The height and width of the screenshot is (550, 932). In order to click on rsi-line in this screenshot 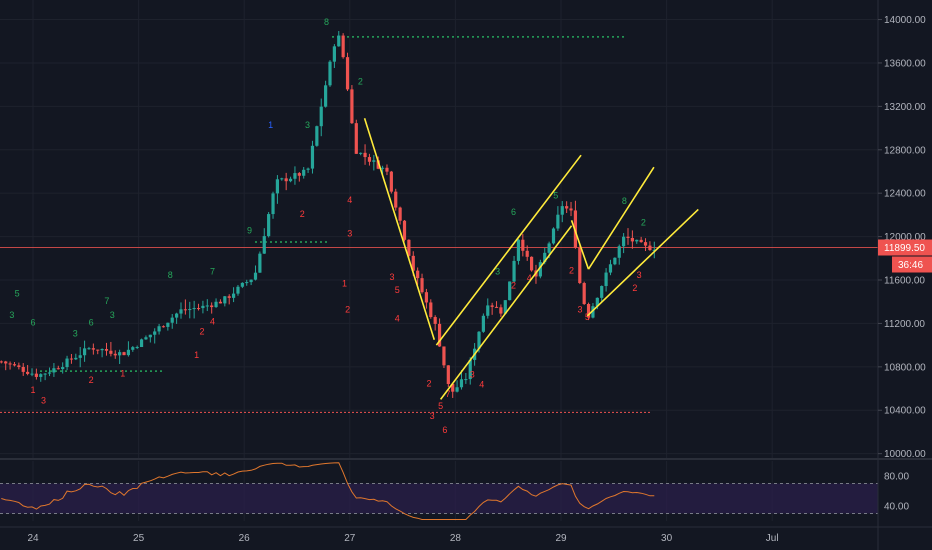, I will do `click(328, 491)`.